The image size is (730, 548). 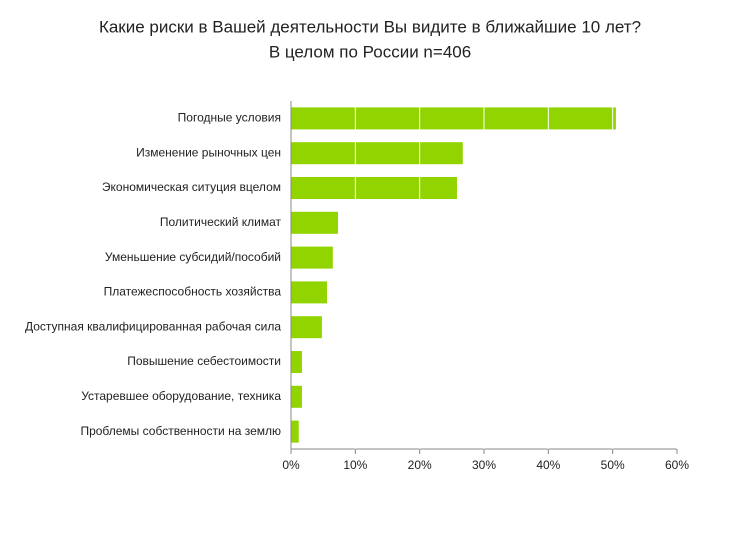 What do you see at coordinates (548, 465) in the screenshot?
I see `x-tick-label: 40%` at bounding box center [548, 465].